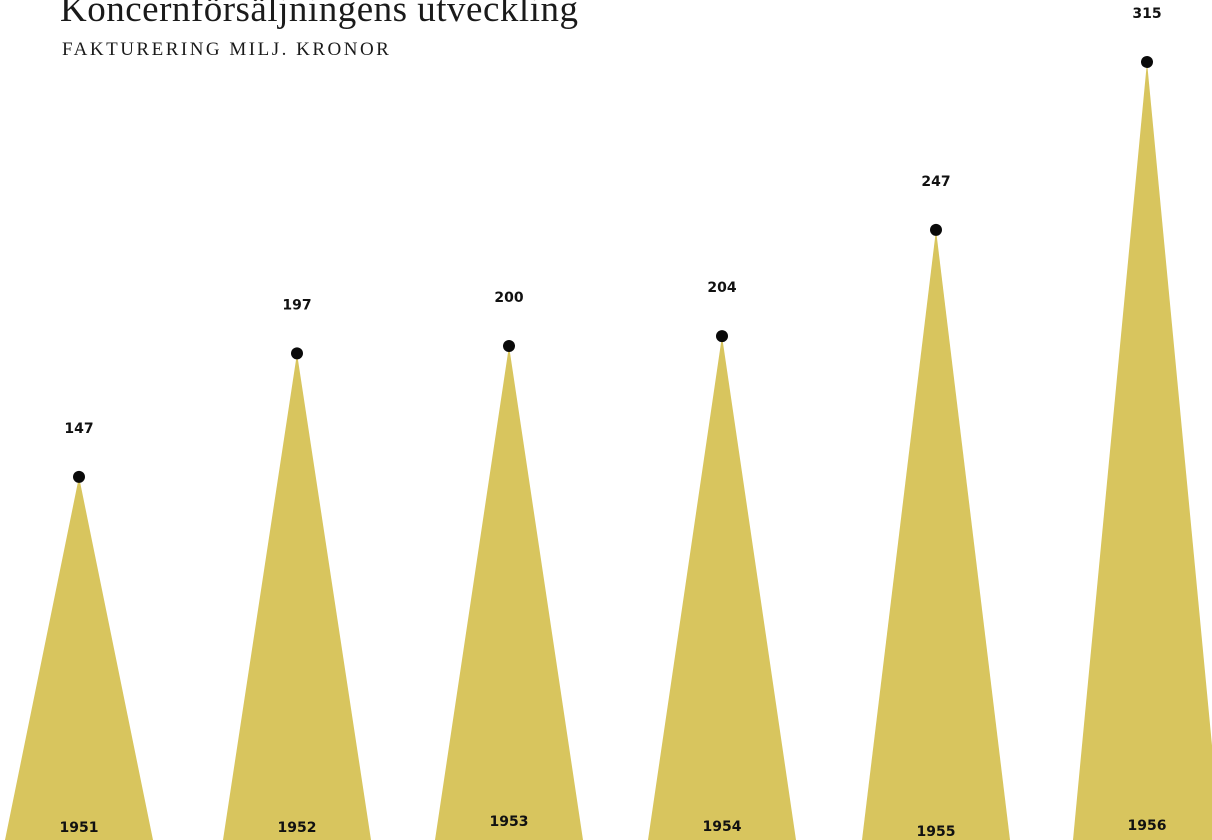 The image size is (1212, 840). Describe the element at coordinates (936, 534) in the screenshot. I see `spike-1955` at that location.